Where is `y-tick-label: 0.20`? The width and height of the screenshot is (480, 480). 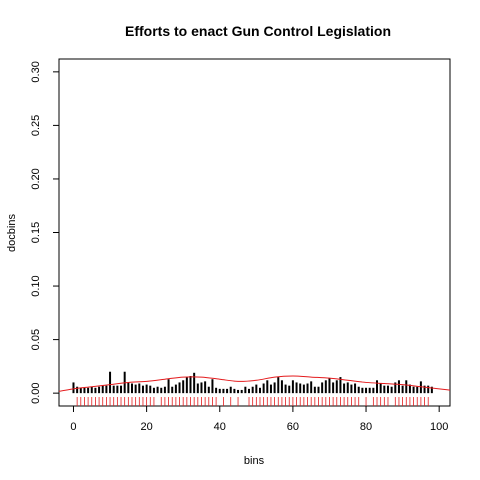 y-tick-label: 0.20 is located at coordinates (36, 178).